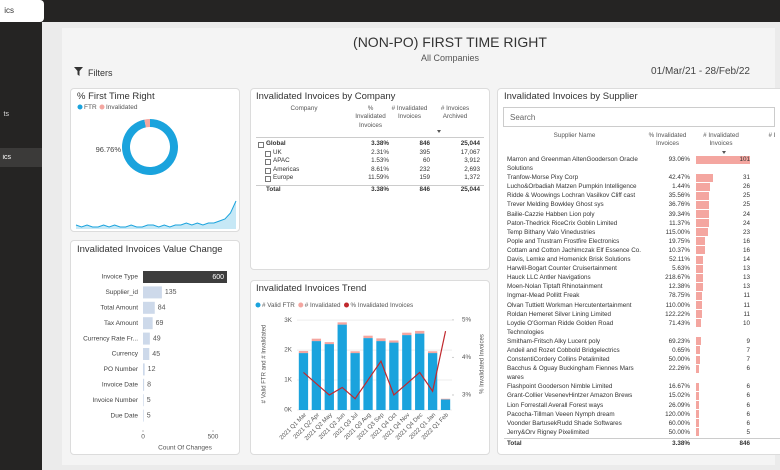  Describe the element at coordinates (574, 135) in the screenshot. I see `column-header: Supplier Name` at that location.